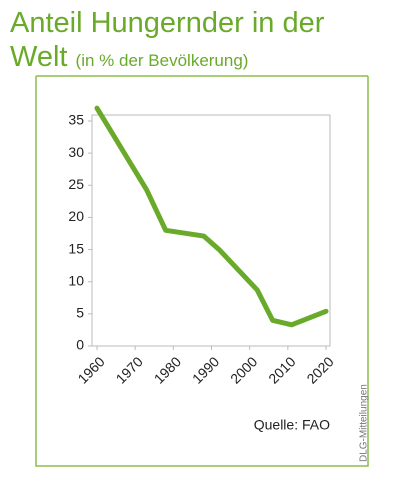  What do you see at coordinates (90, 369) in the screenshot?
I see `x-tick-label: 1960` at bounding box center [90, 369].